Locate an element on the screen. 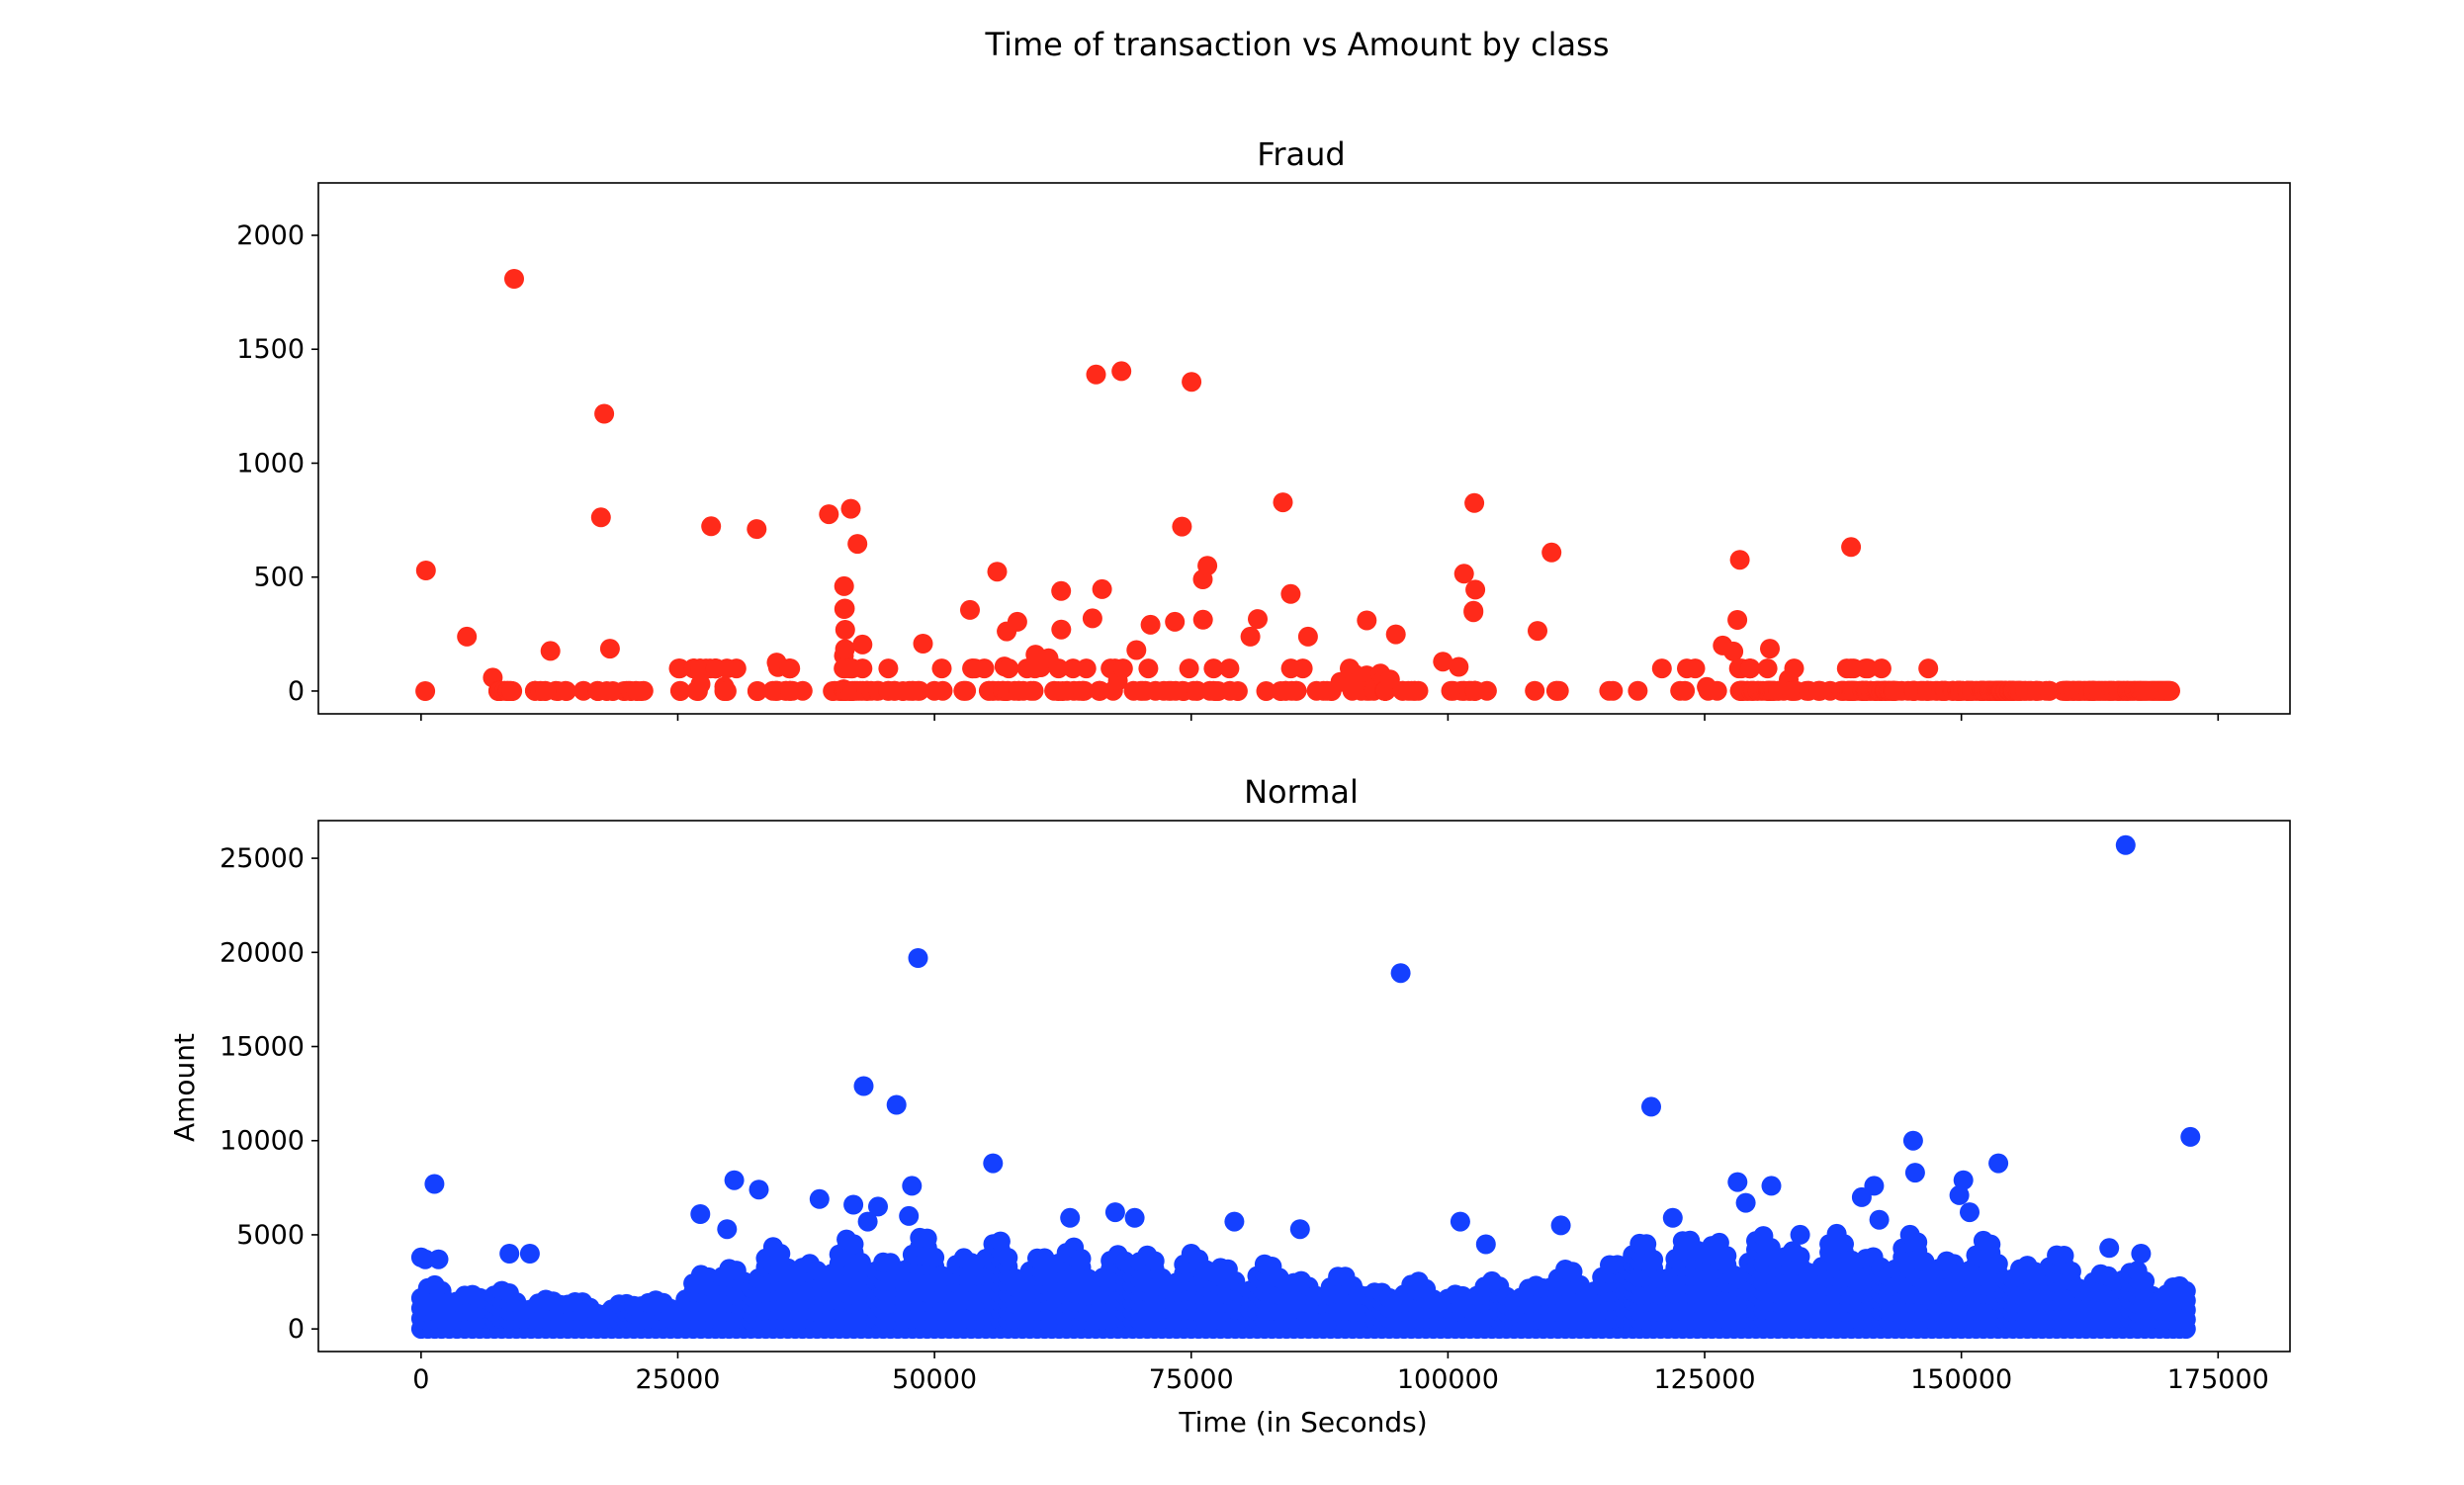 The width and height of the screenshot is (2464, 1485). x-tick-label: 125000 is located at coordinates (1704, 1379).